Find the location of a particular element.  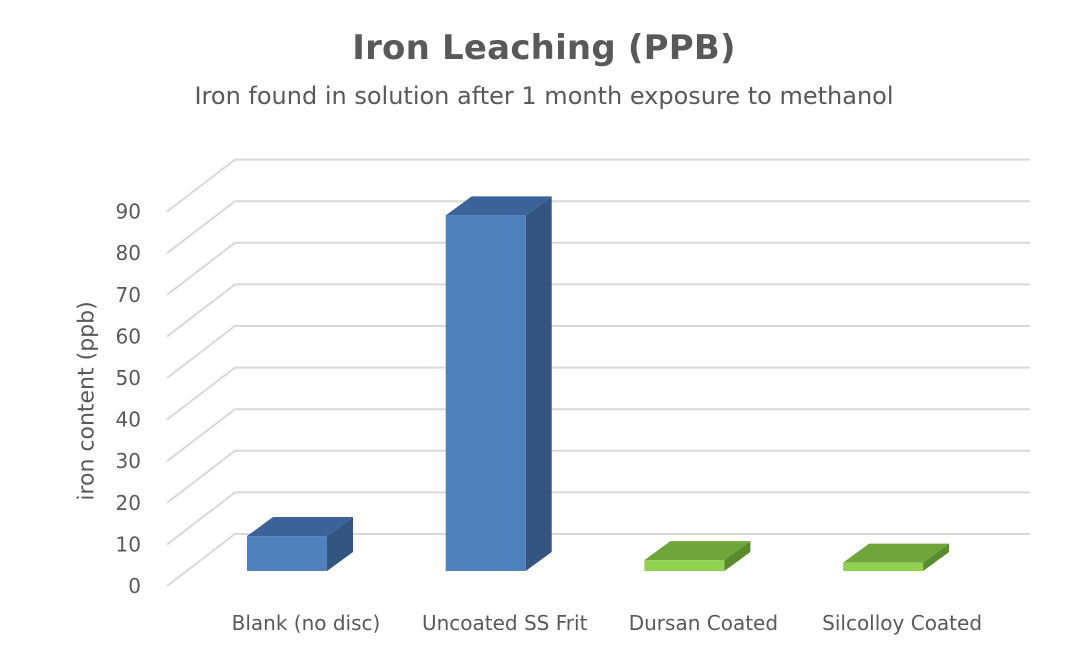

y-tick-label: 0 is located at coordinates (134, 586).